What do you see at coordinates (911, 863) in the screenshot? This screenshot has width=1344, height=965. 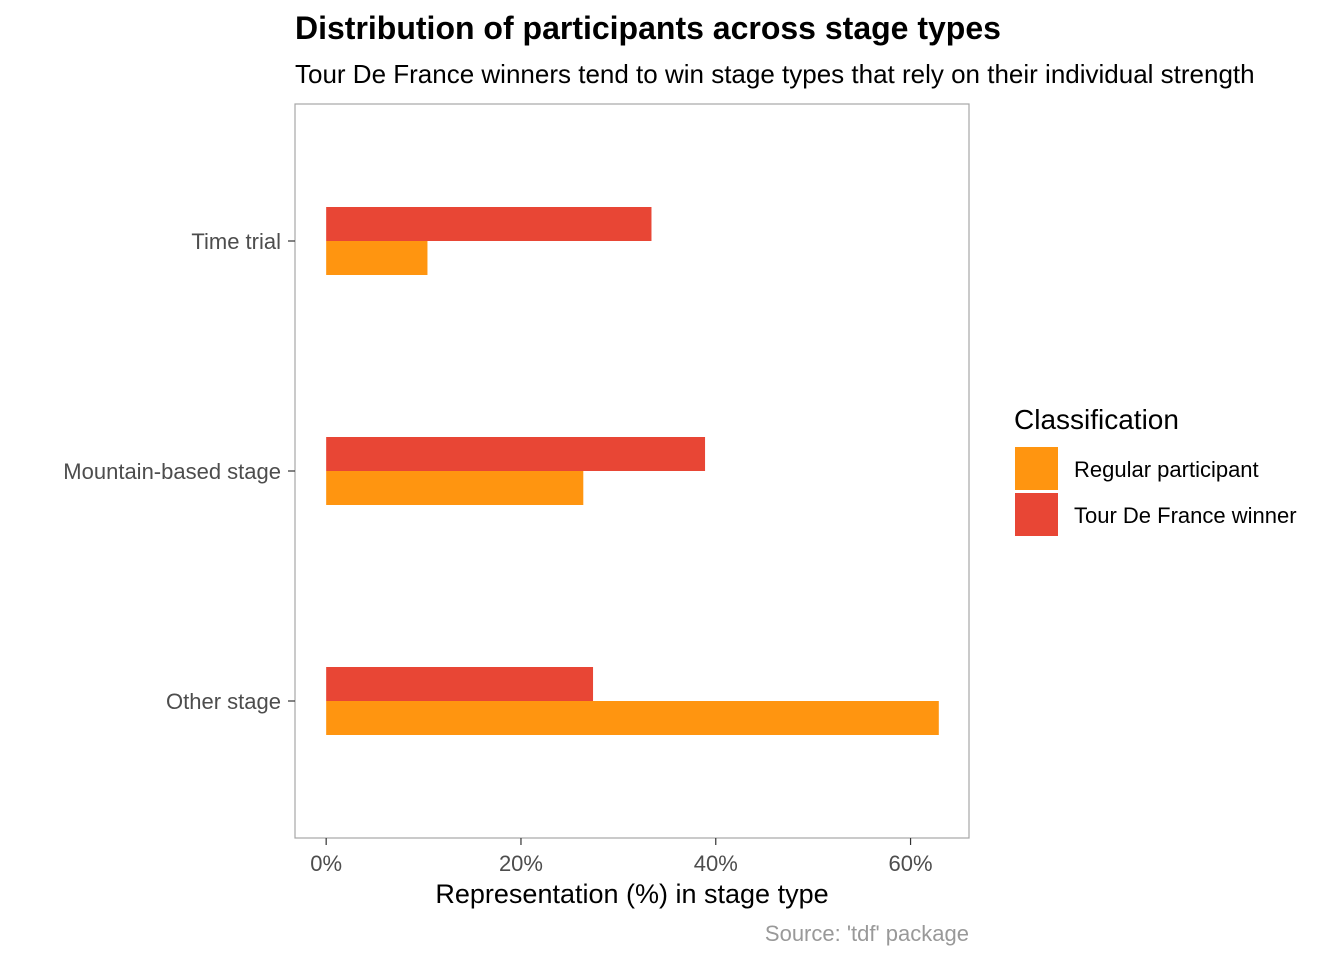 I see `x-tick-label: 60%` at bounding box center [911, 863].